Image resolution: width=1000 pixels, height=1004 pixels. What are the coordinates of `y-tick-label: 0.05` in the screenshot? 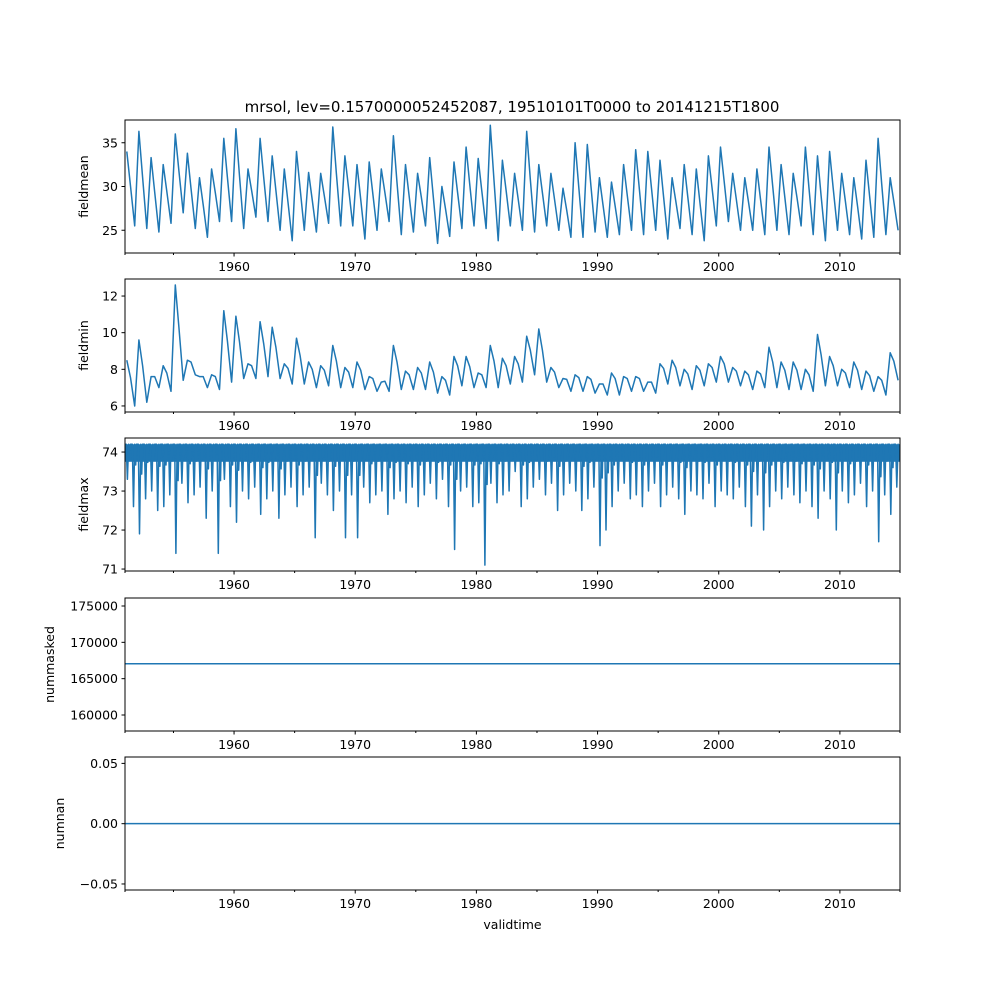 It's located at (104, 763).